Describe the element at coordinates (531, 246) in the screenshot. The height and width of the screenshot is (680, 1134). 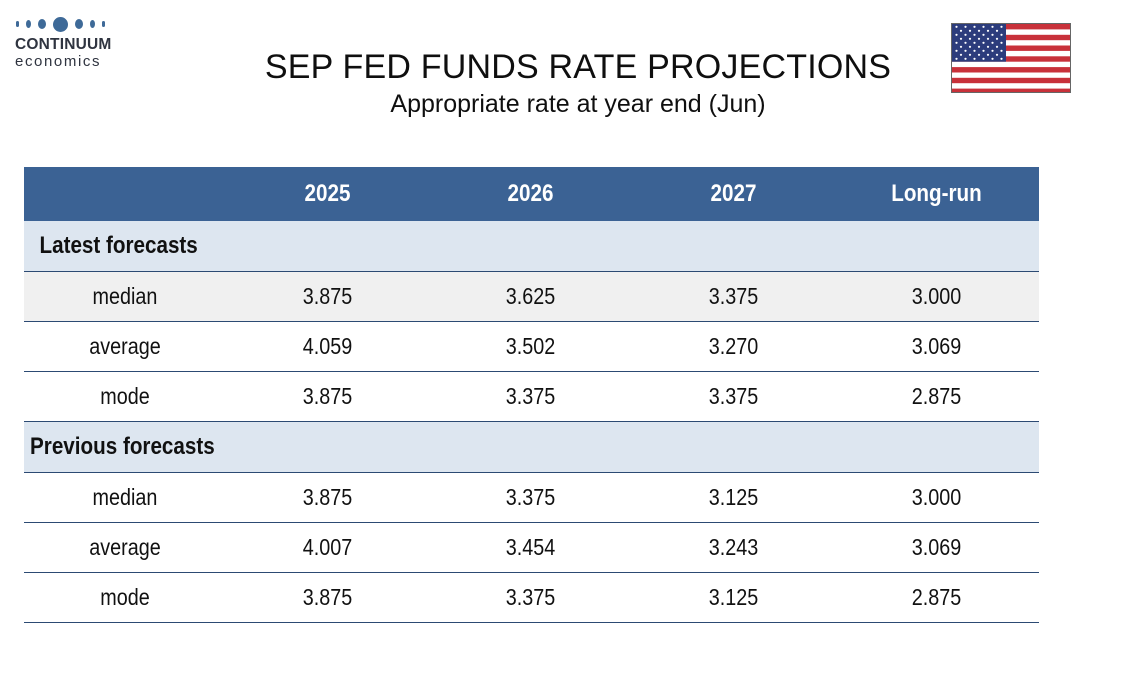
I see `section-row-latest: Latest forecasts` at that location.